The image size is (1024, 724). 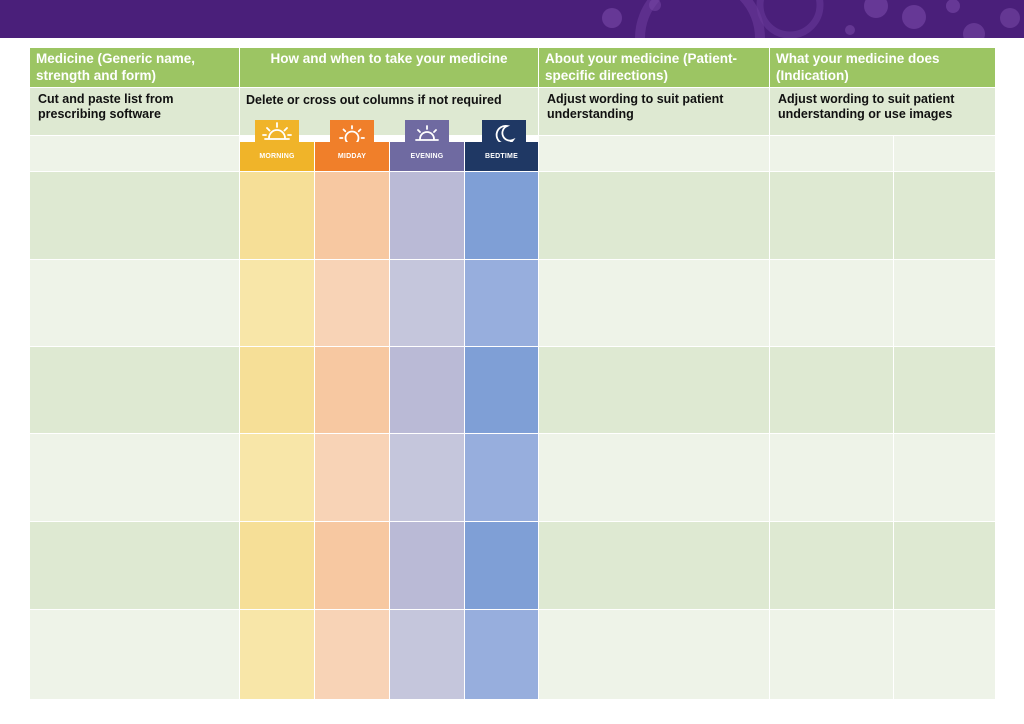 I want to click on sunrise-icon, so click(x=277, y=131).